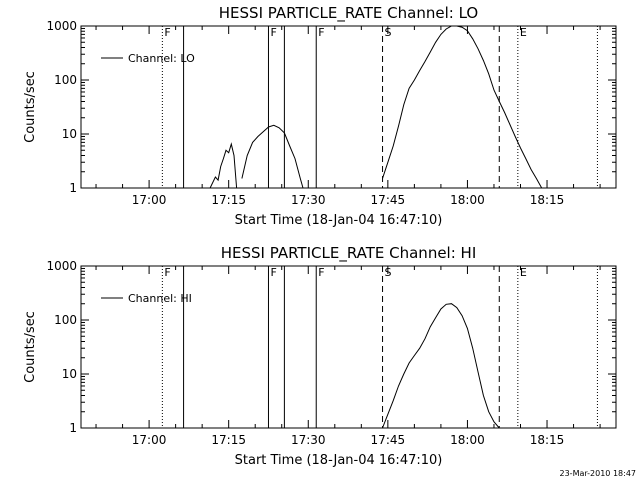 Image resolution: width=640 pixels, height=480 pixels. Describe the element at coordinates (161, 58) in the screenshot. I see `legend-label: Channel: LO` at that location.